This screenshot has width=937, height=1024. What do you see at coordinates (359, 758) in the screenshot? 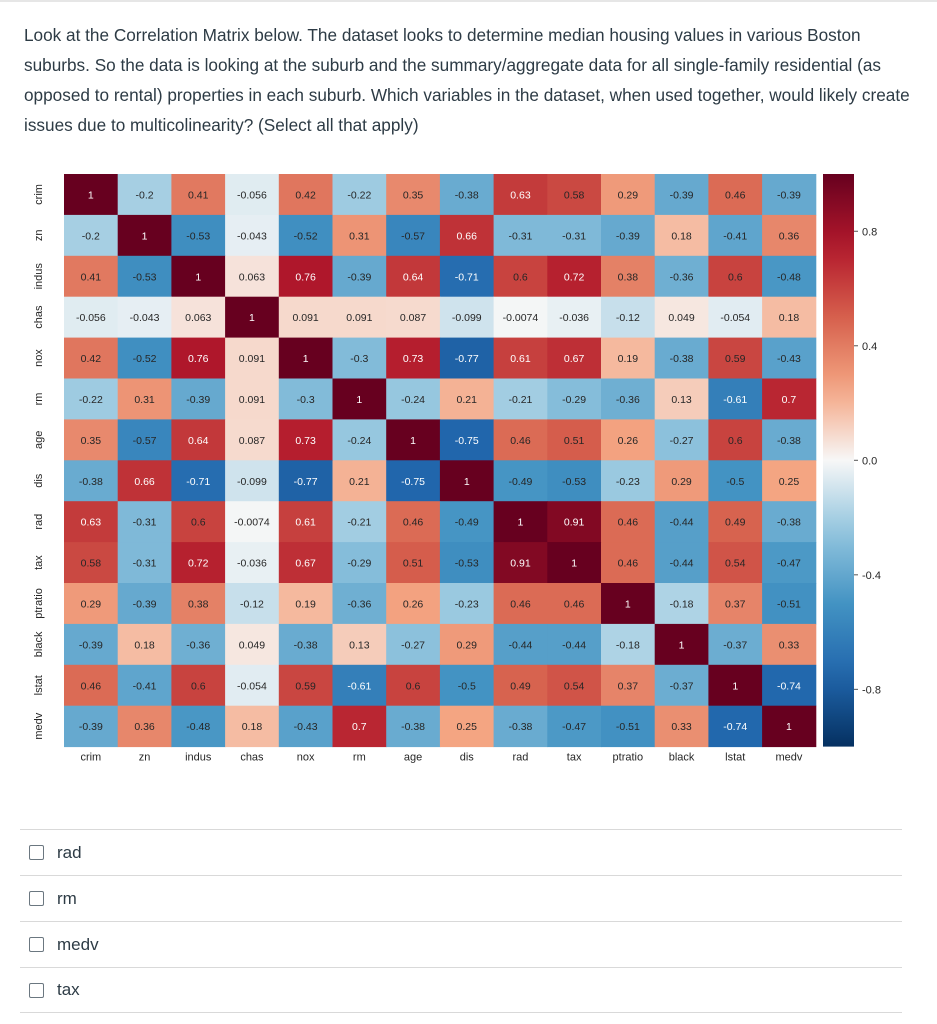
I see `x-tick-label: rm` at bounding box center [359, 758].